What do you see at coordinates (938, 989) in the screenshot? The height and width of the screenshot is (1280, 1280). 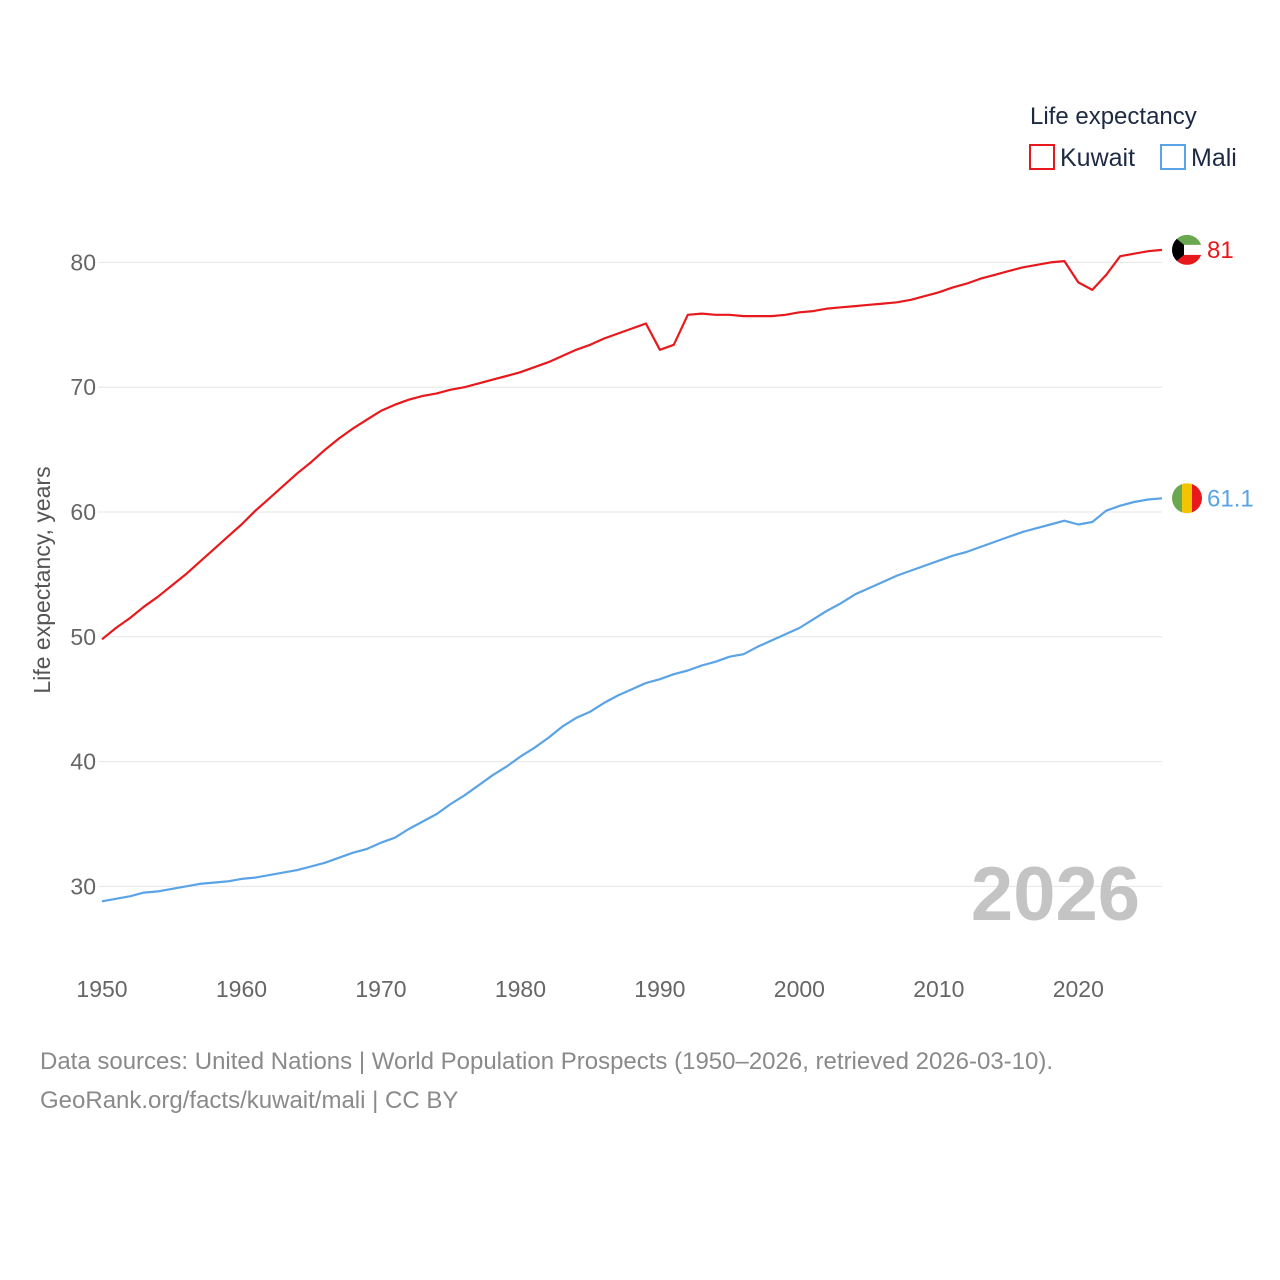 I see `x-tick-label-2010: 2010` at bounding box center [938, 989].